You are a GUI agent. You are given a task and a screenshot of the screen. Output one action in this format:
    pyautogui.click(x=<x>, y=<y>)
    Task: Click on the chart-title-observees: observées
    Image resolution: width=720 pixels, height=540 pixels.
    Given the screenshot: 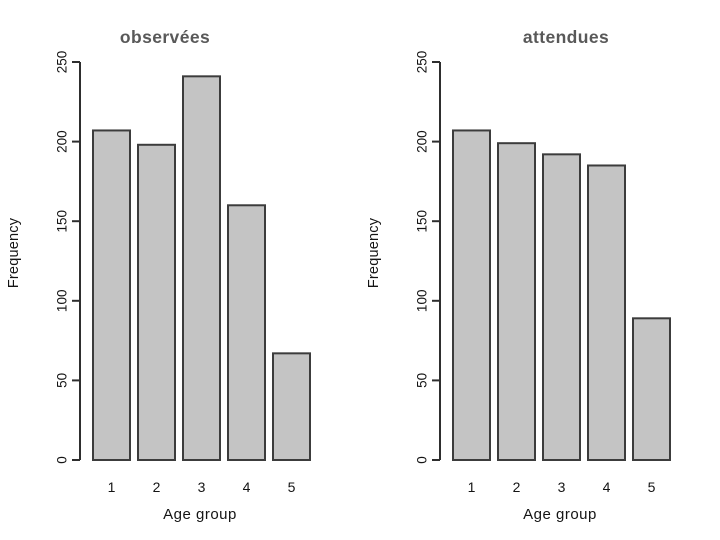 What is the action you would take?
    pyautogui.click(x=165, y=37)
    